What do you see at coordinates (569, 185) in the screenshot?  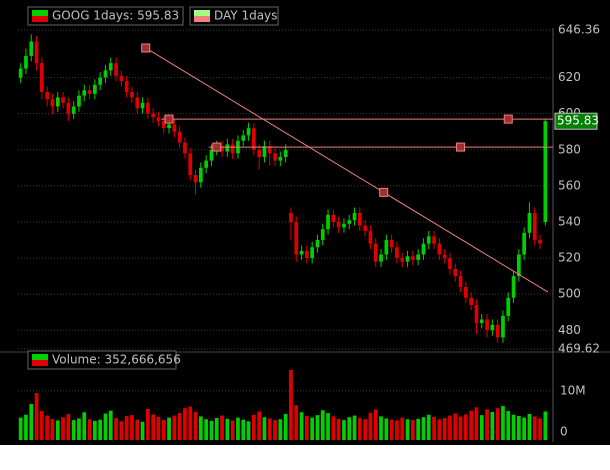 I see `y-tick-label: 560` at bounding box center [569, 185].